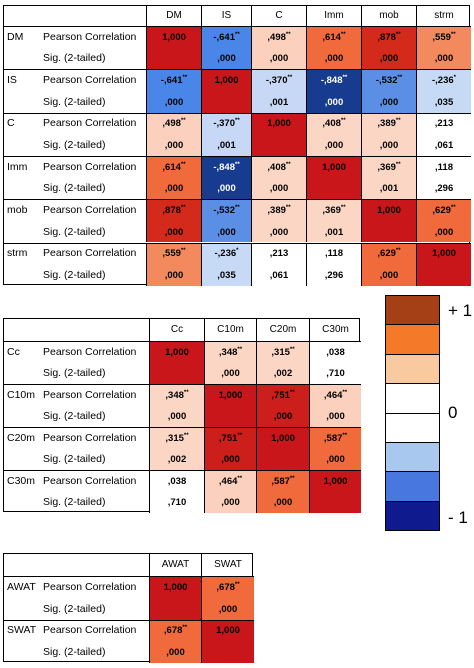  What do you see at coordinates (276, 167) in the screenshot?
I see `value-text: ,408` at bounding box center [276, 167].